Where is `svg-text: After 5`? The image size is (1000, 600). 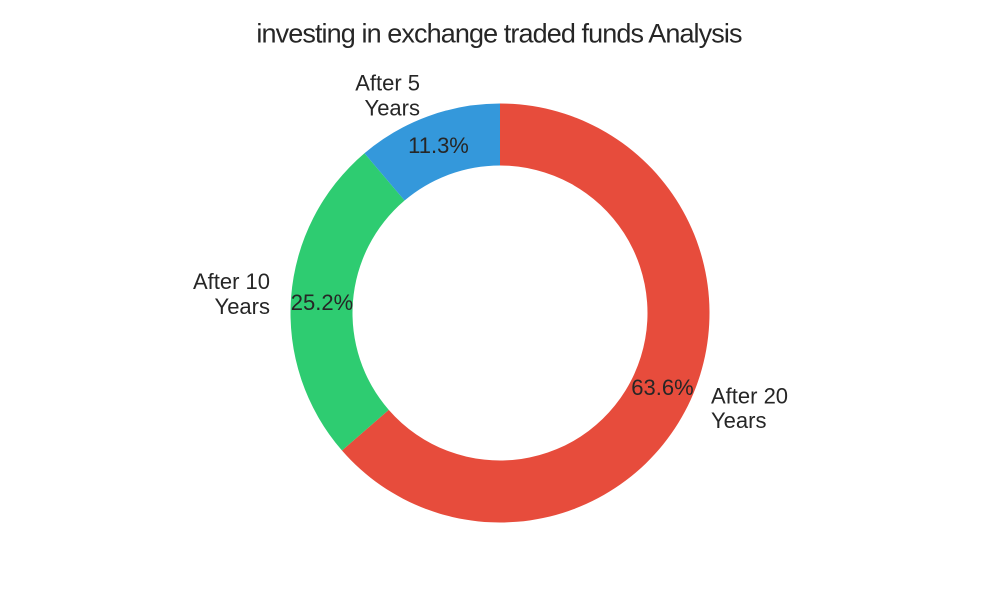
svg-text: After 5 is located at coordinates (387, 83).